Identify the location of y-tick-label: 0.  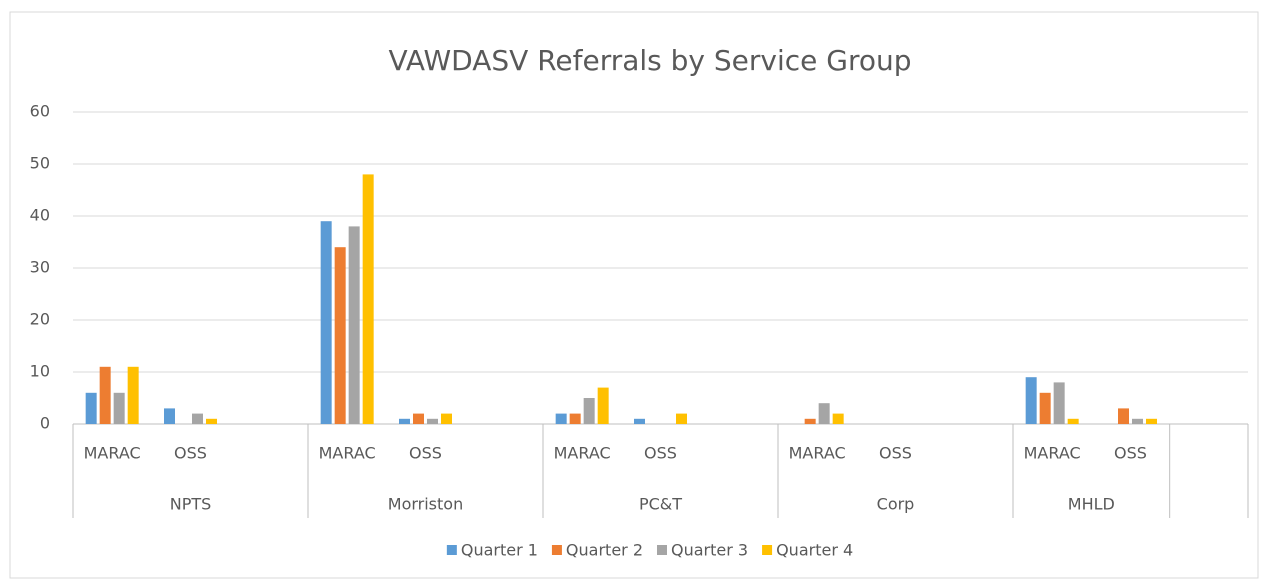
(45, 423).